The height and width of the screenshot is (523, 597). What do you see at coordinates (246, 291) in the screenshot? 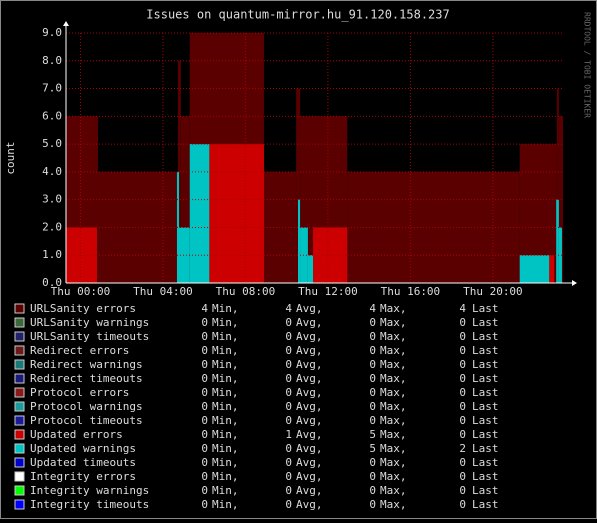
I see `x-tick-label: Thu 08:00` at bounding box center [246, 291].